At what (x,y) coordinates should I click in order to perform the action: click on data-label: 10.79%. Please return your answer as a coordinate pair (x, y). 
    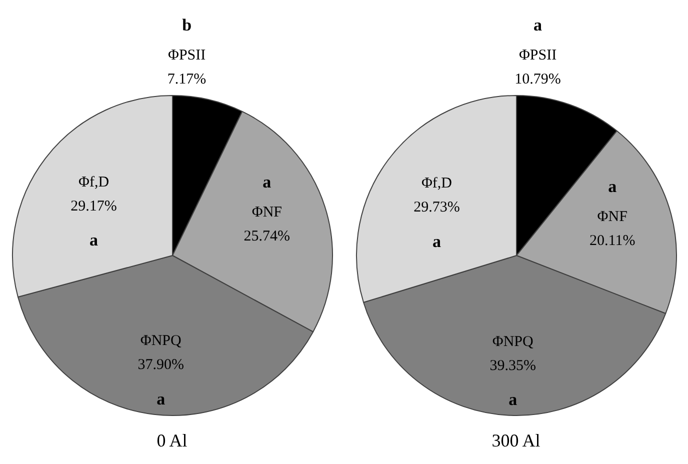
    Looking at the image, I should click on (537, 80).